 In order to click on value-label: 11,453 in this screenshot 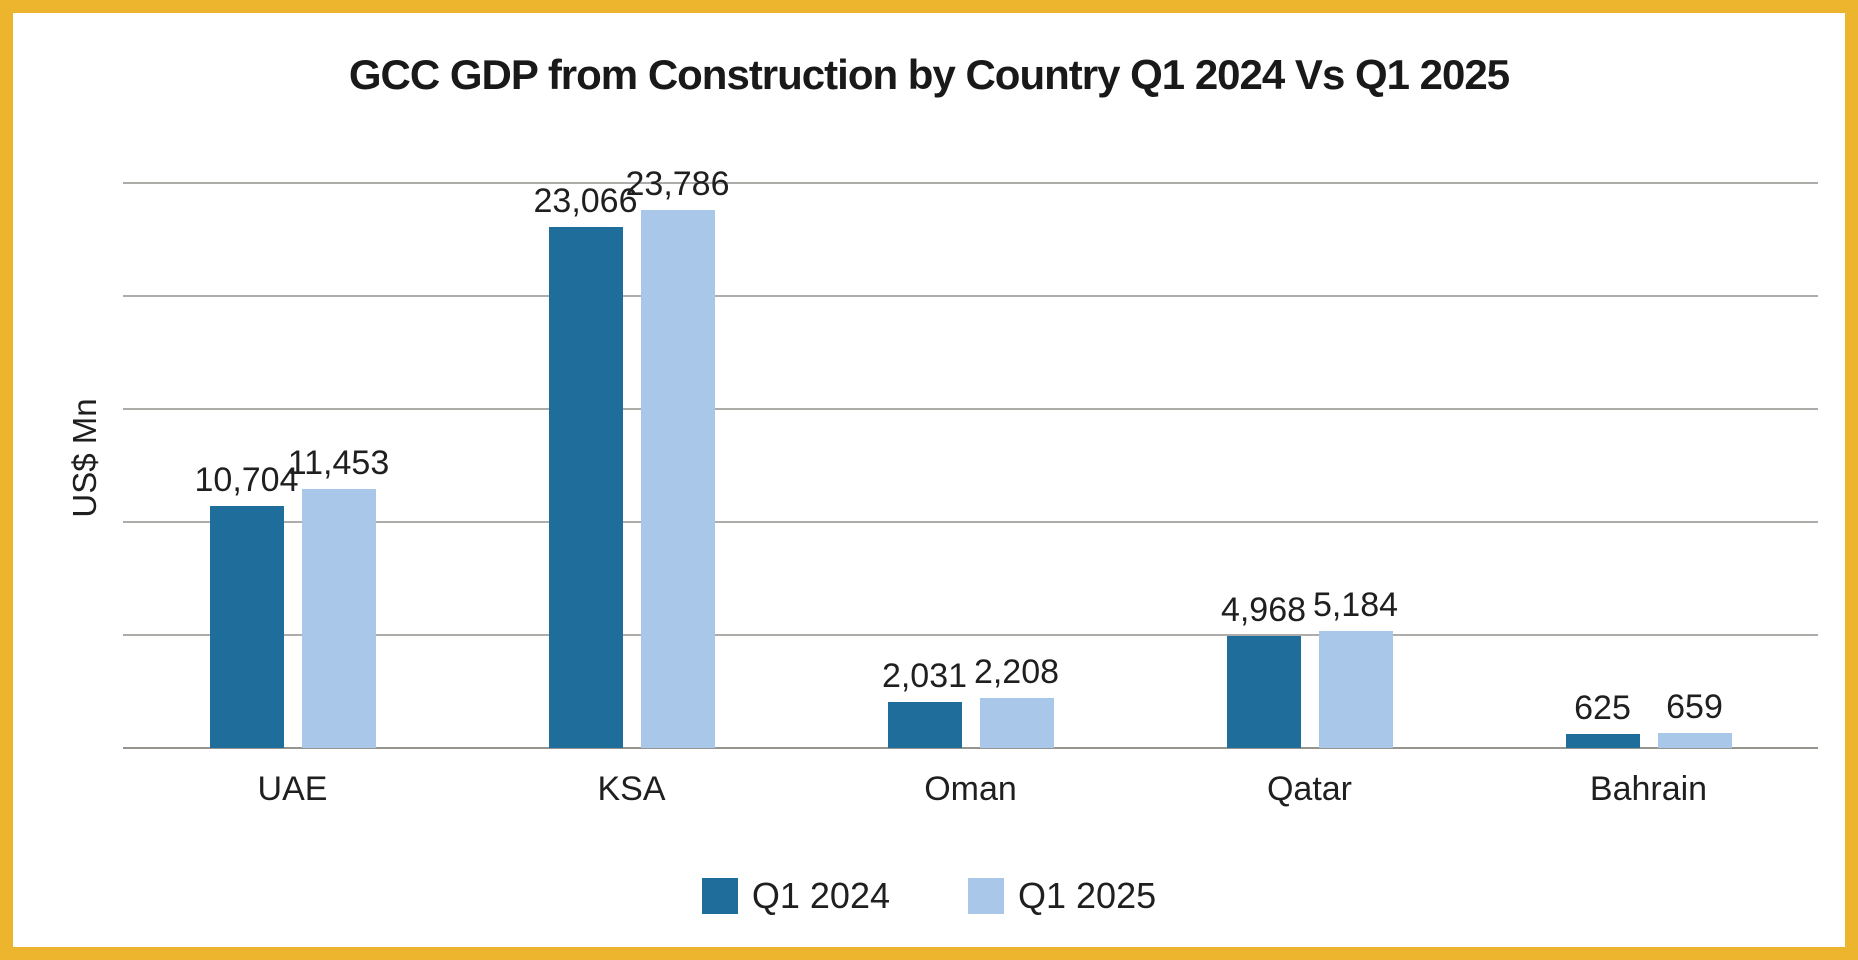, I will do `click(338, 463)`.